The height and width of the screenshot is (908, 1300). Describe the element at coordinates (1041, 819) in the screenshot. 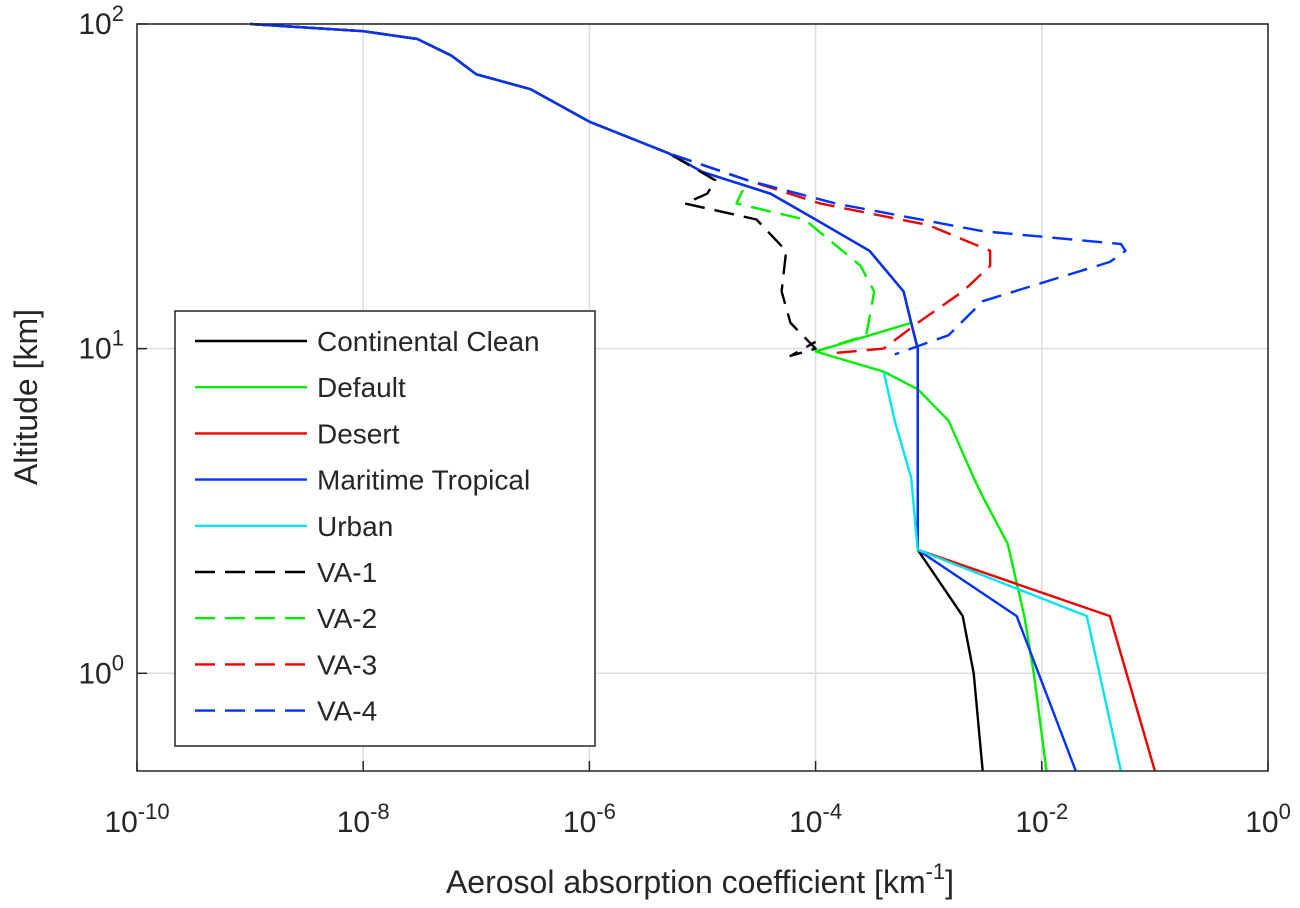

I see `x-tick-label: 10⁻²` at that location.